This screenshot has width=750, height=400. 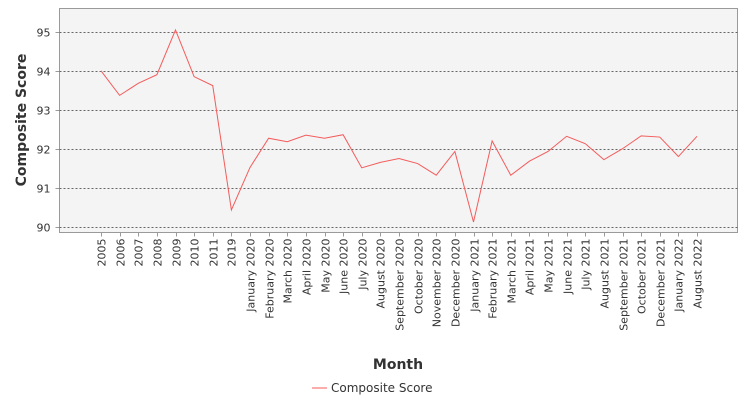 I want to click on x-tick-label: 2010, so click(x=195, y=253).